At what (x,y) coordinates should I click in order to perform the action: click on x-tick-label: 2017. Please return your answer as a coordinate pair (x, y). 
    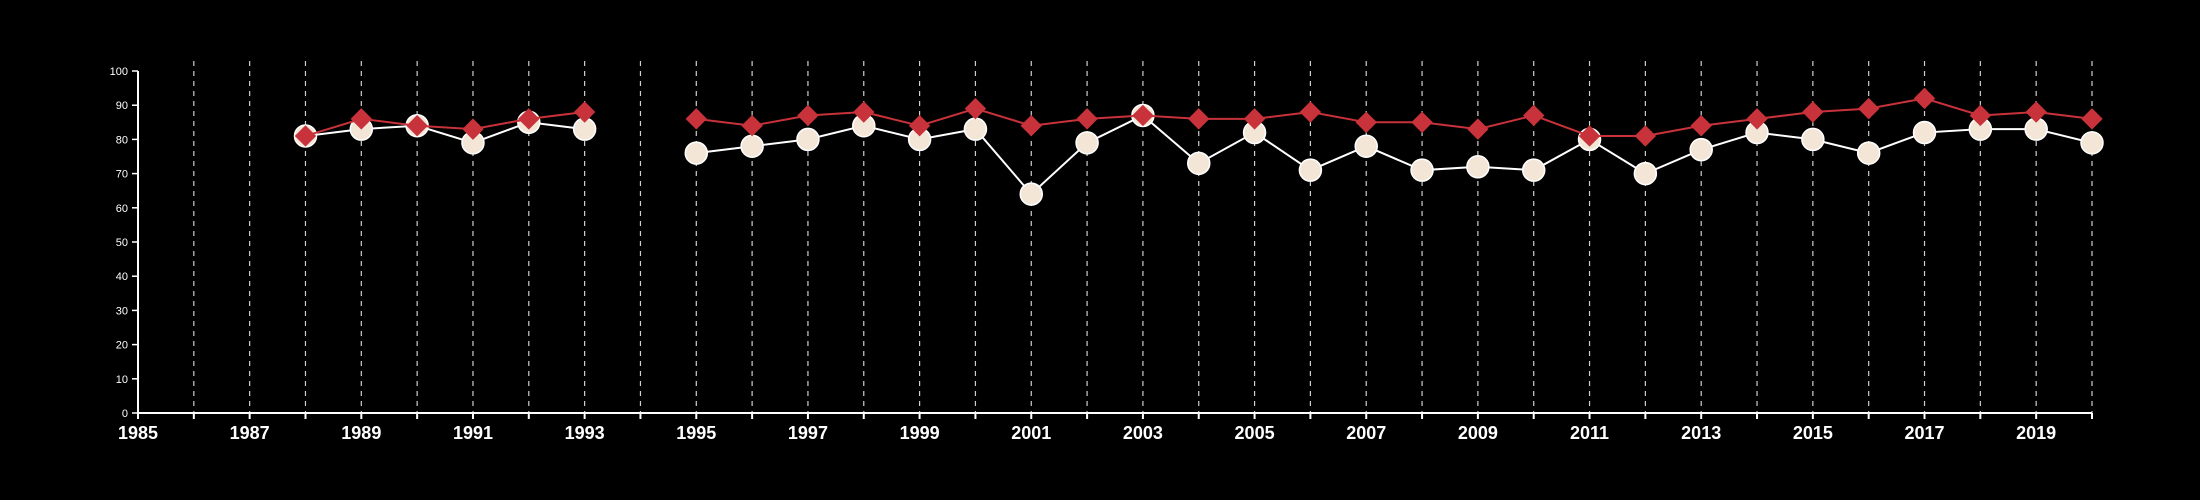
    Looking at the image, I should click on (1924, 433).